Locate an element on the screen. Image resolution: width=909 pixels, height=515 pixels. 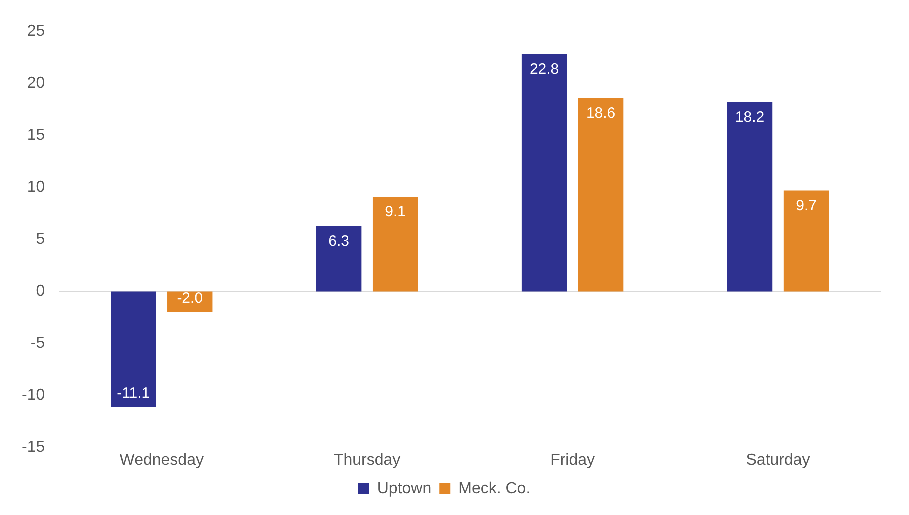
y-tick-label: 10 is located at coordinates (36, 187).